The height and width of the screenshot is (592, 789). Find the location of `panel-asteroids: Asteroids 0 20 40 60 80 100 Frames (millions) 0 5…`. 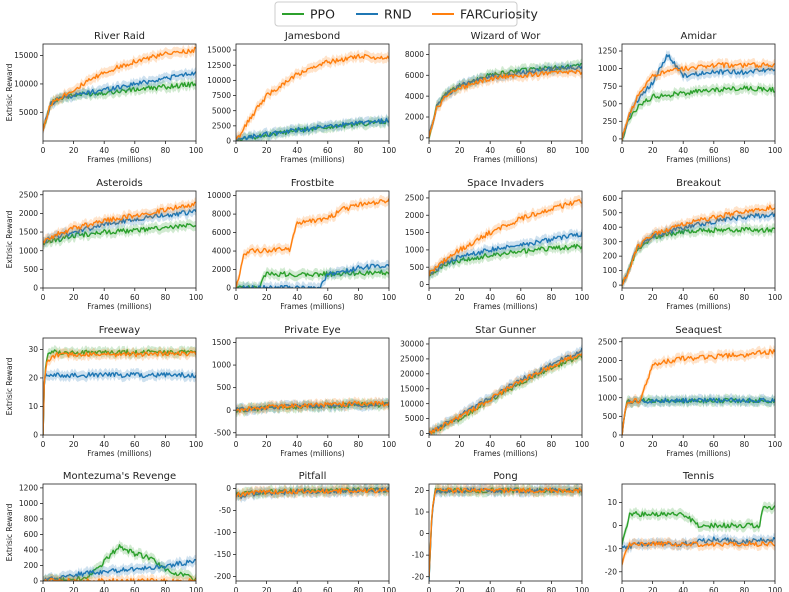

panel-asteroids: Asteroids 0 20 40 60 80 100 Frames (millions) 0 5… is located at coordinates (104, 244).